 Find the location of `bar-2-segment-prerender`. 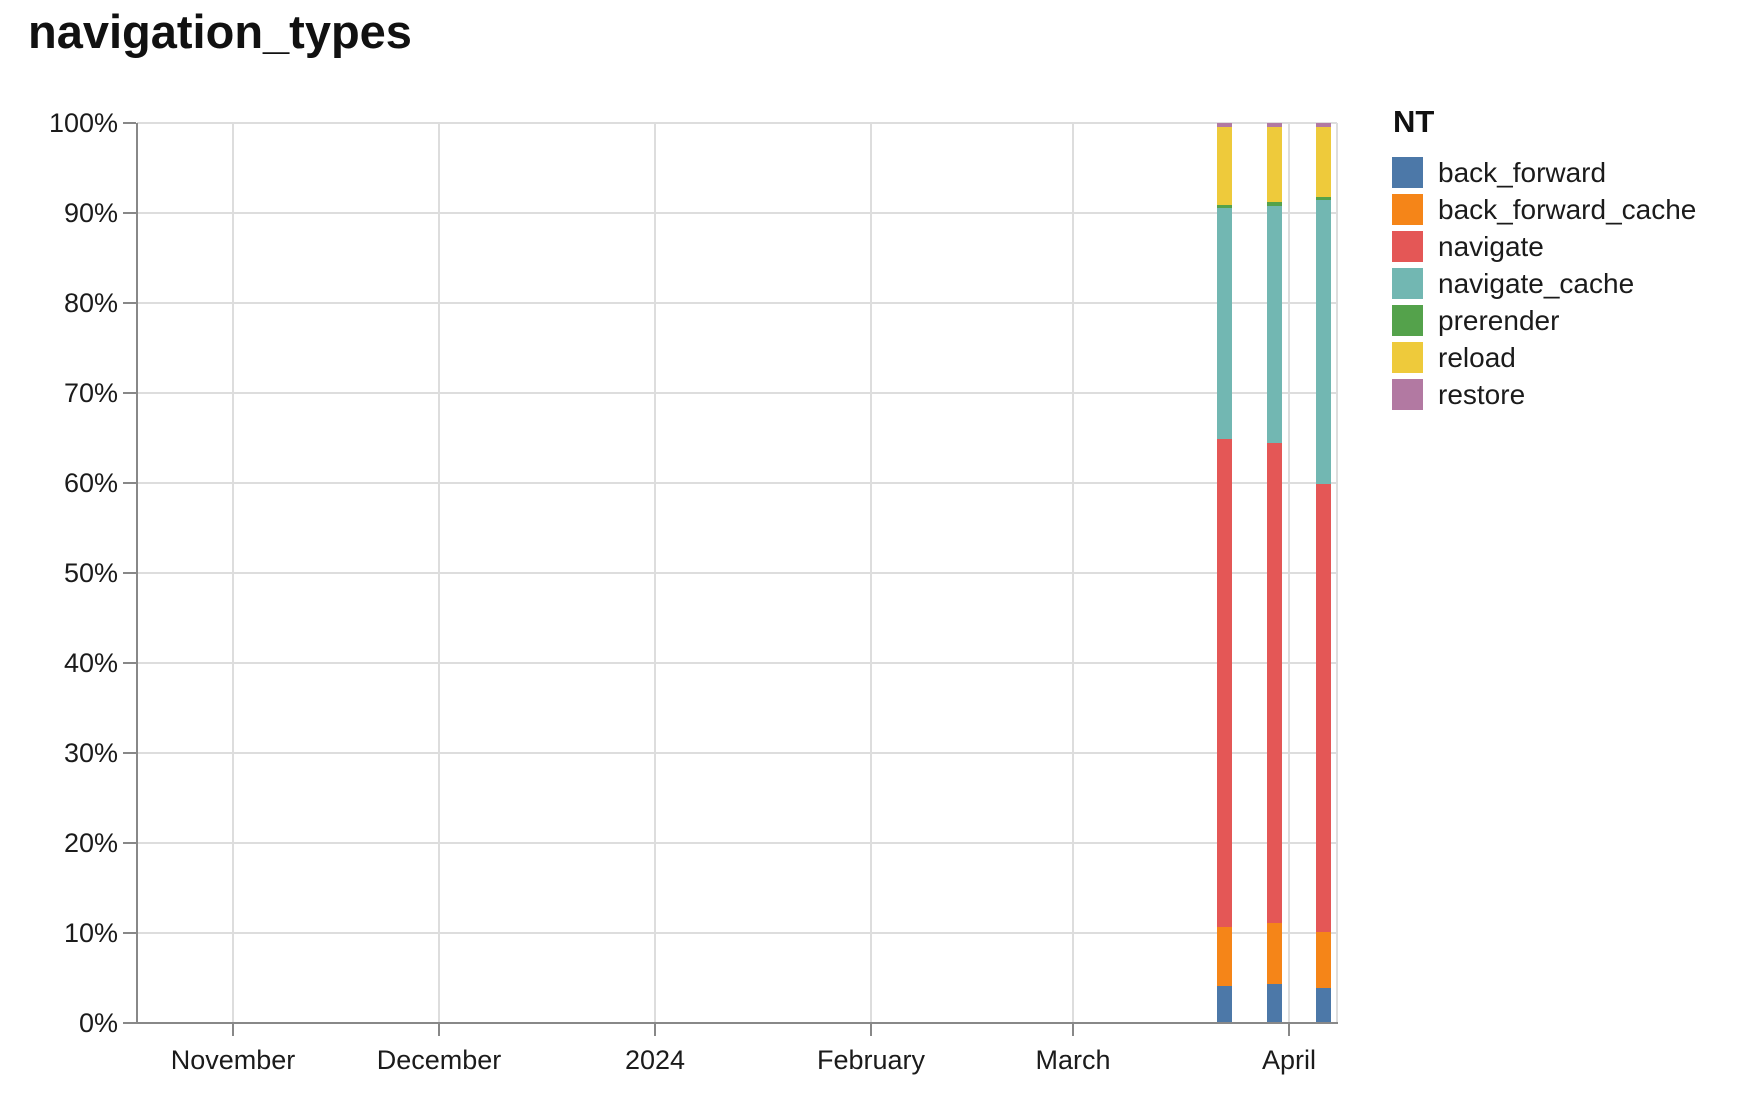

bar-2-segment-prerender is located at coordinates (1275, 204).